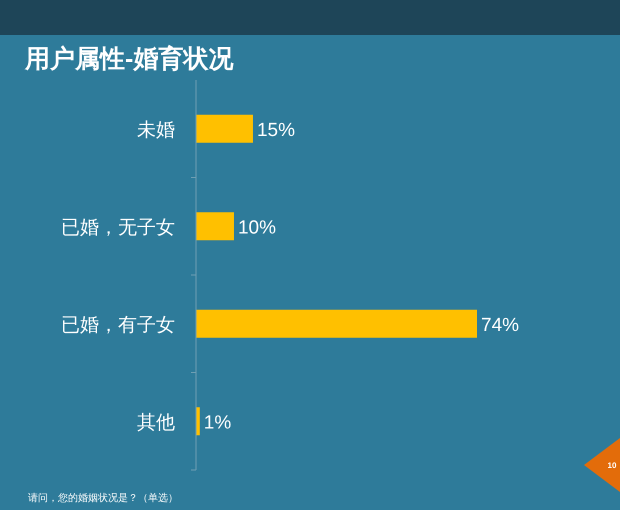 The height and width of the screenshot is (510, 620). What do you see at coordinates (612, 465) in the screenshot?
I see `annotation: 10` at bounding box center [612, 465].